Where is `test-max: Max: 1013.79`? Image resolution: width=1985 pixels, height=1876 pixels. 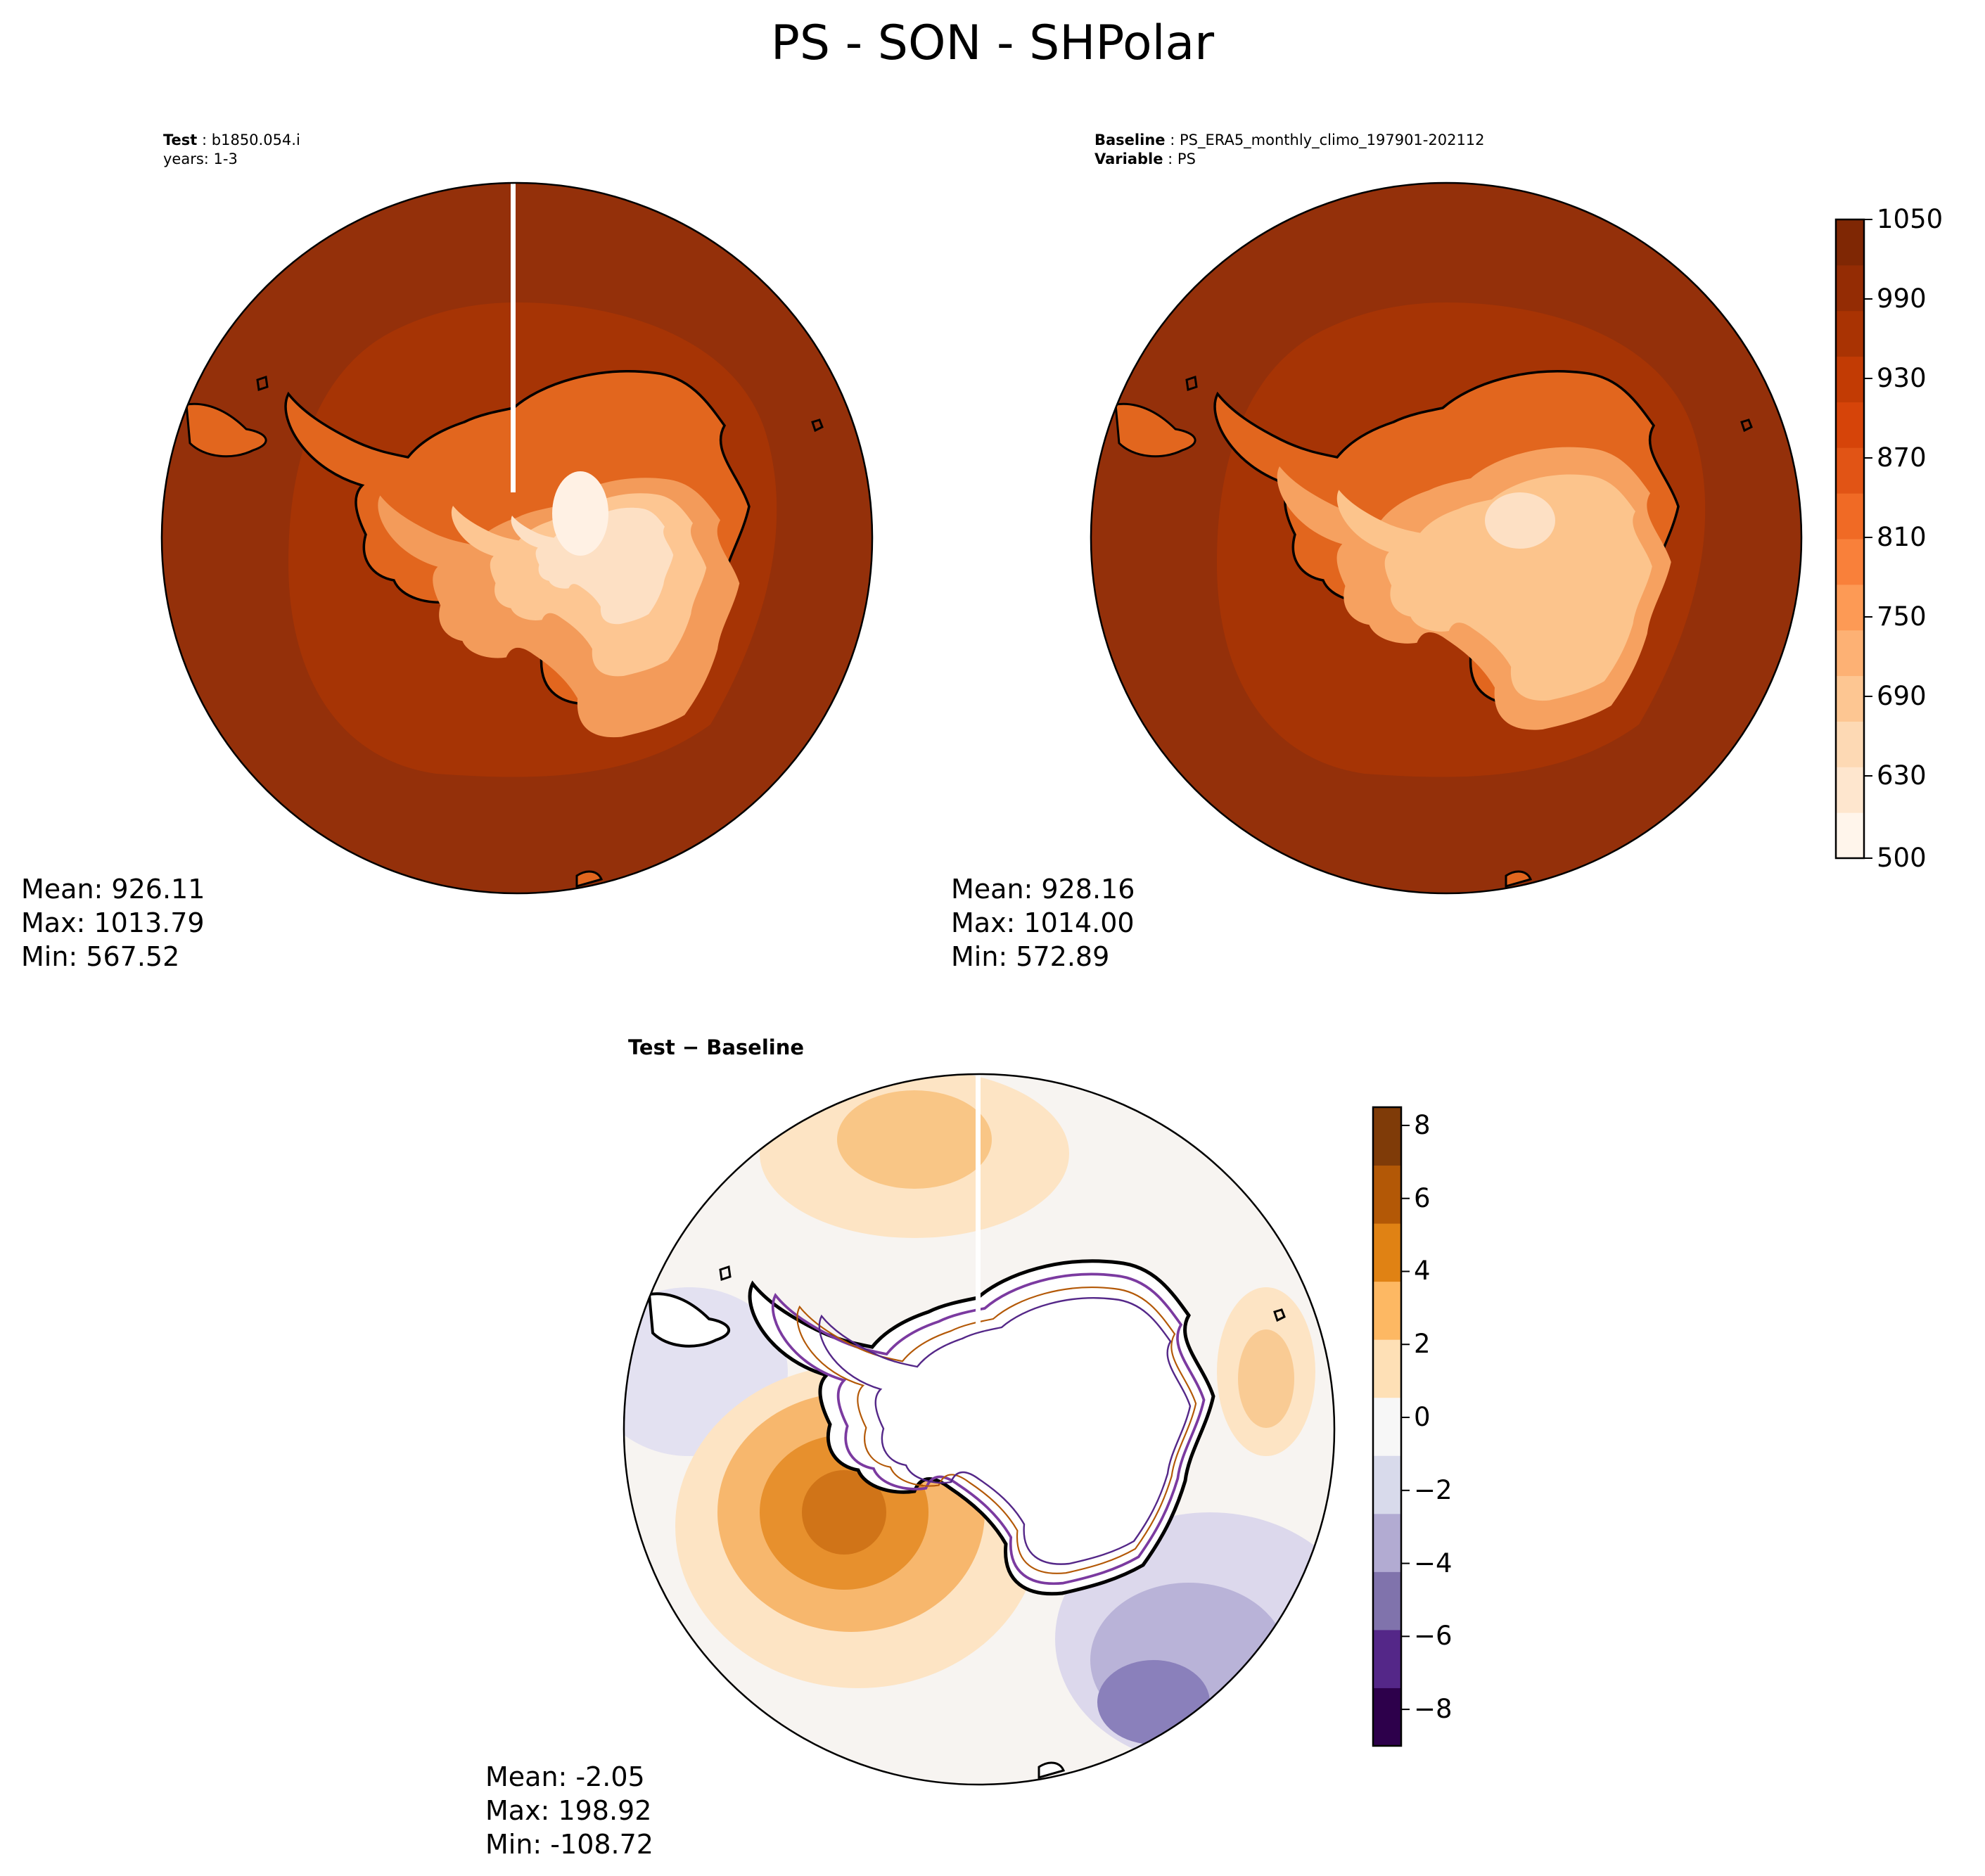 test-max: Max: 1013.79 is located at coordinates (113, 922).